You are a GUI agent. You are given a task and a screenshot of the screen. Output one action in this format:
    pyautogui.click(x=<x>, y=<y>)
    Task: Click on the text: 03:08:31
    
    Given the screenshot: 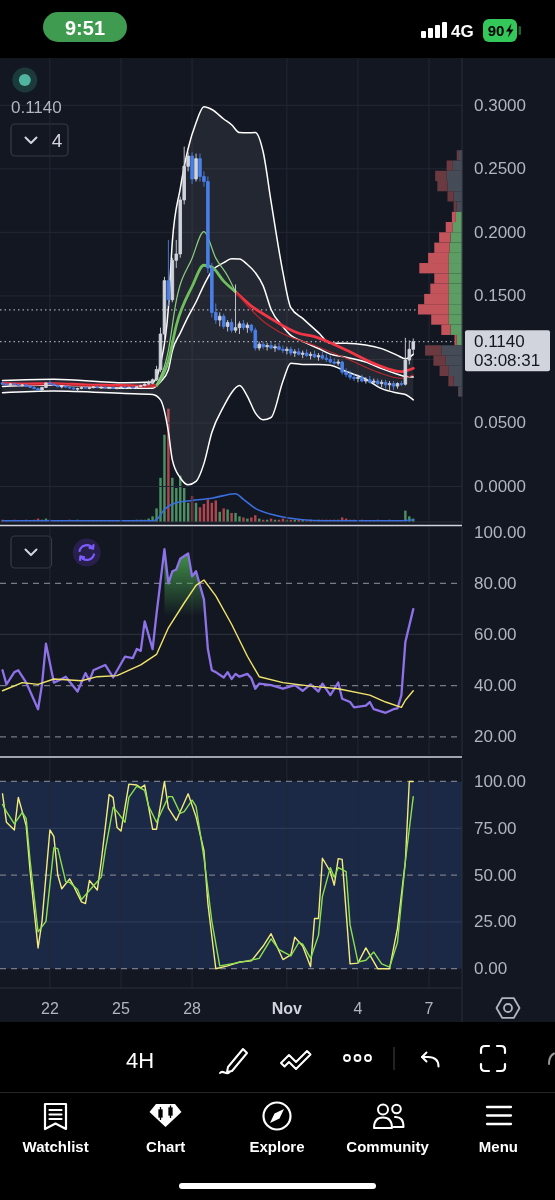 What is the action you would take?
    pyautogui.click(x=507, y=361)
    